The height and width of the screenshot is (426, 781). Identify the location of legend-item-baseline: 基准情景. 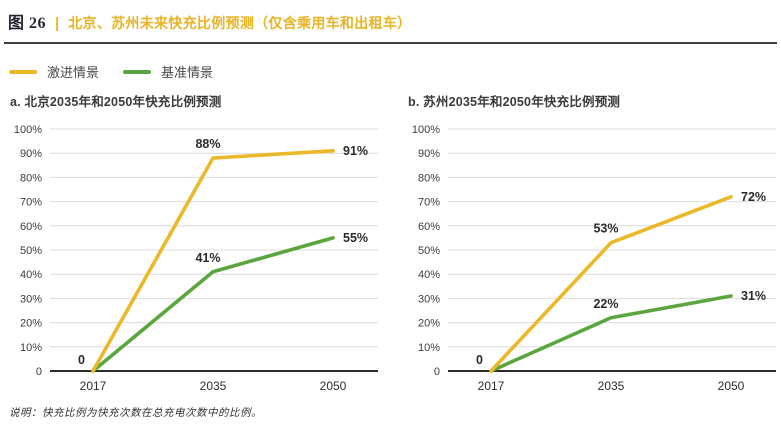
(168, 71).